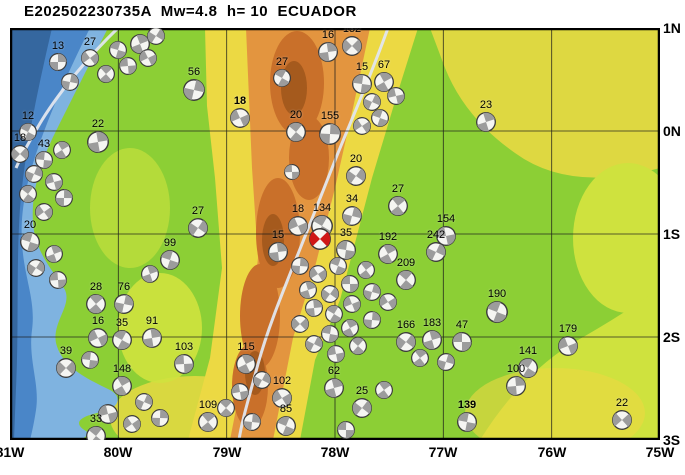 This screenshot has height=475, width=685. I want to click on event-number-label: 34, so click(352, 199).